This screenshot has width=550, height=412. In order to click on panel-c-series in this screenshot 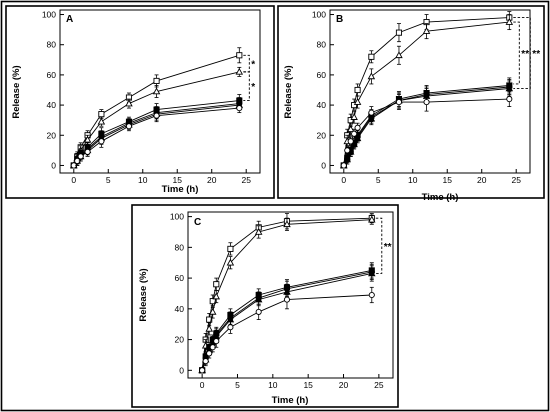, I will do `click(287, 293)`.